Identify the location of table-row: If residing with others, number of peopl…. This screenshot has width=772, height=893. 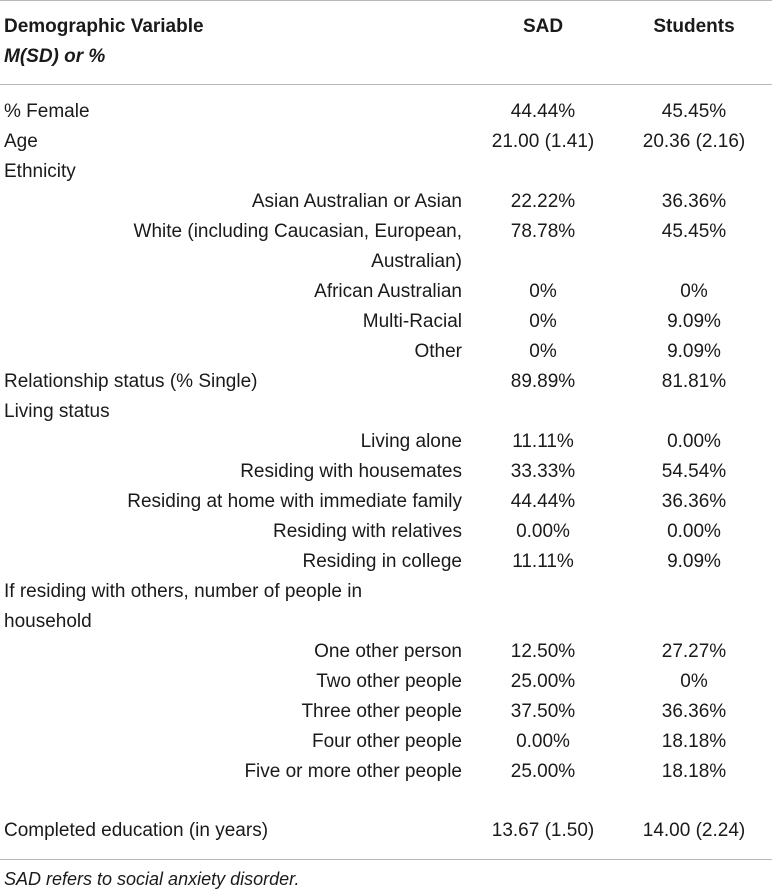
(386, 592).